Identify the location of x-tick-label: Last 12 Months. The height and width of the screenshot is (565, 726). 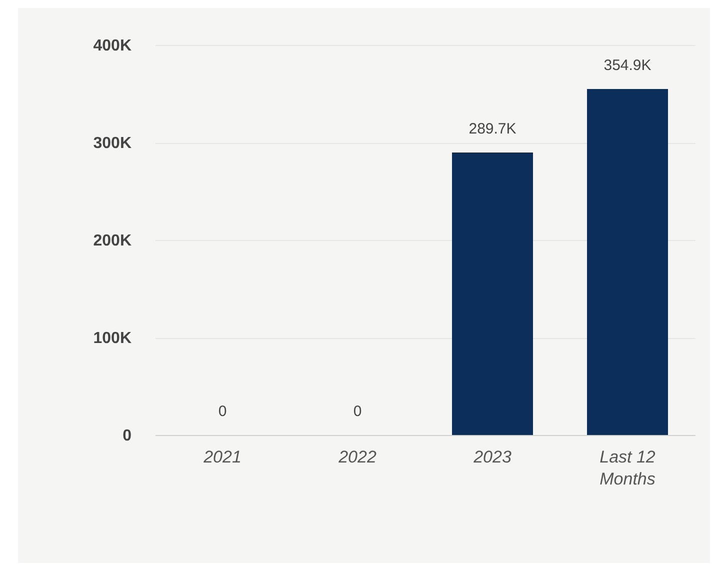
(628, 468).